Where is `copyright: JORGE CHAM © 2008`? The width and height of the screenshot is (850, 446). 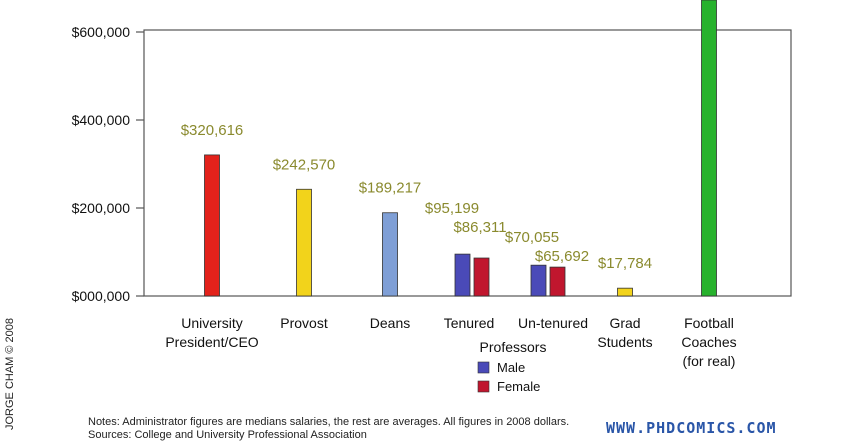 copyright: JORGE CHAM © 2008 is located at coordinates (10, 373).